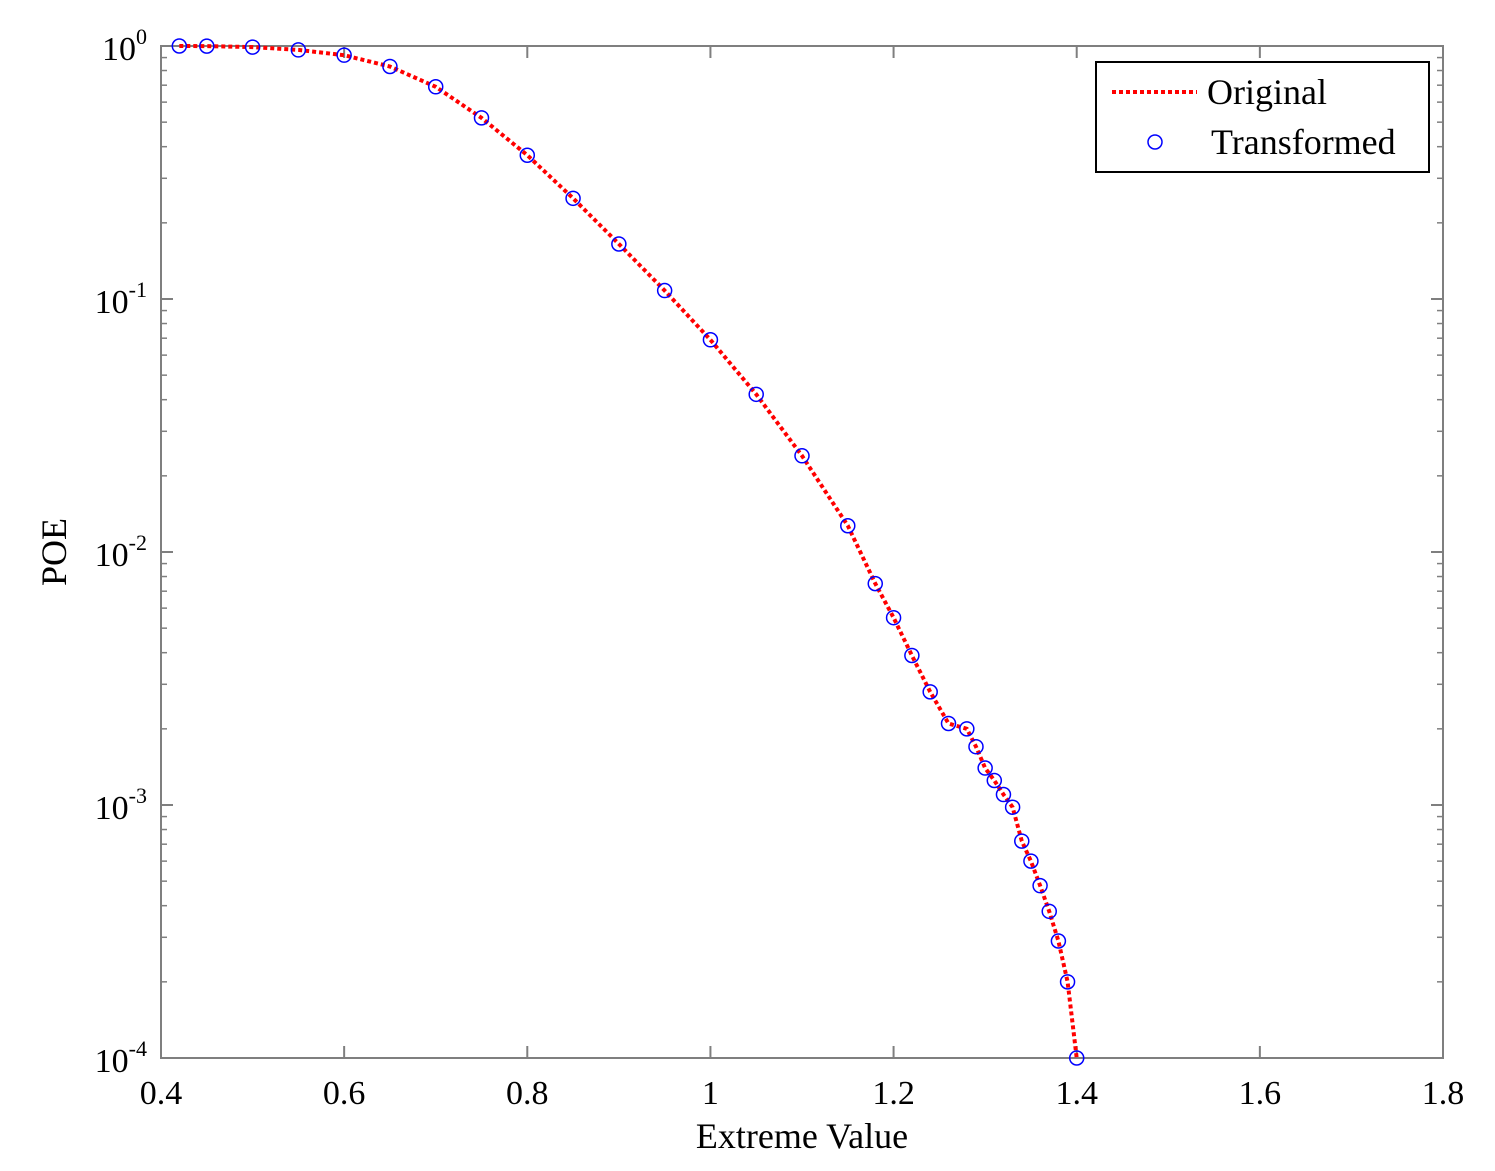 This screenshot has width=1495, height=1171. Describe the element at coordinates (527, 1093) in the screenshot. I see `x-tick-label: 0.8` at that location.